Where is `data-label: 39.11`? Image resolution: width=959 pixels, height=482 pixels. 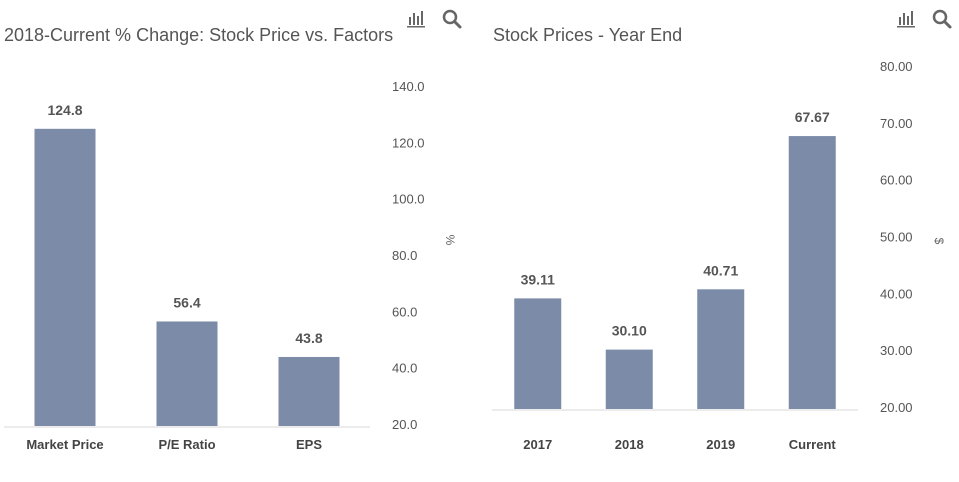 data-label: 39.11 is located at coordinates (538, 279).